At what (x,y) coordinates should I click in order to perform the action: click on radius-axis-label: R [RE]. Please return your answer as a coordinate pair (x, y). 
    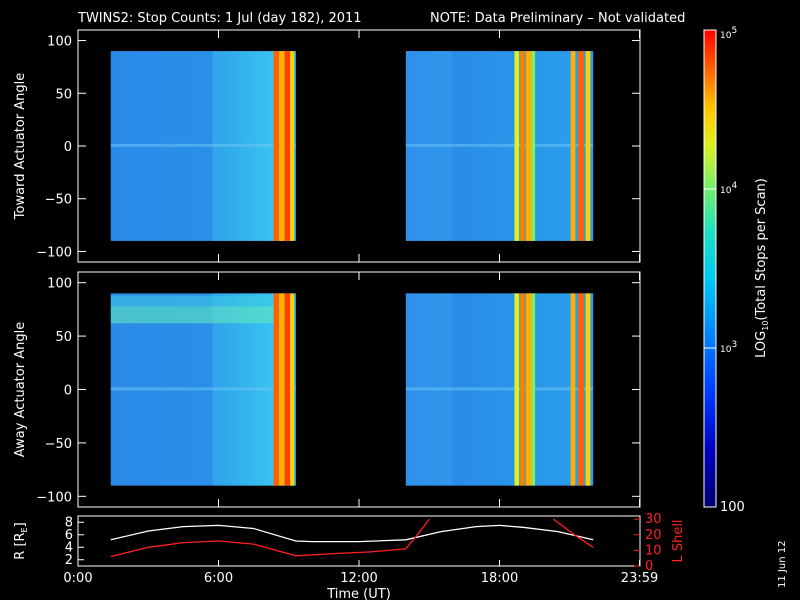
    Looking at the image, I should click on (21, 540).